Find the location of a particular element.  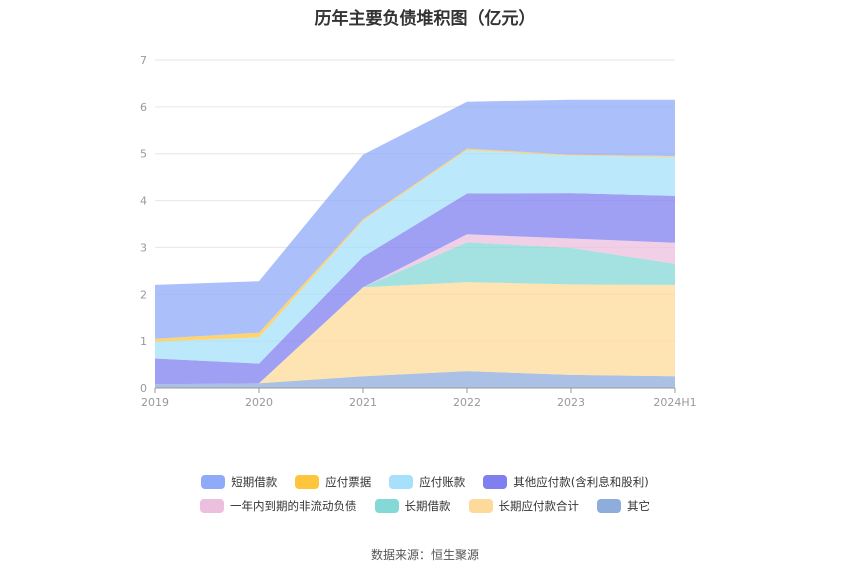

x-tick-label: 2019 is located at coordinates (155, 402).